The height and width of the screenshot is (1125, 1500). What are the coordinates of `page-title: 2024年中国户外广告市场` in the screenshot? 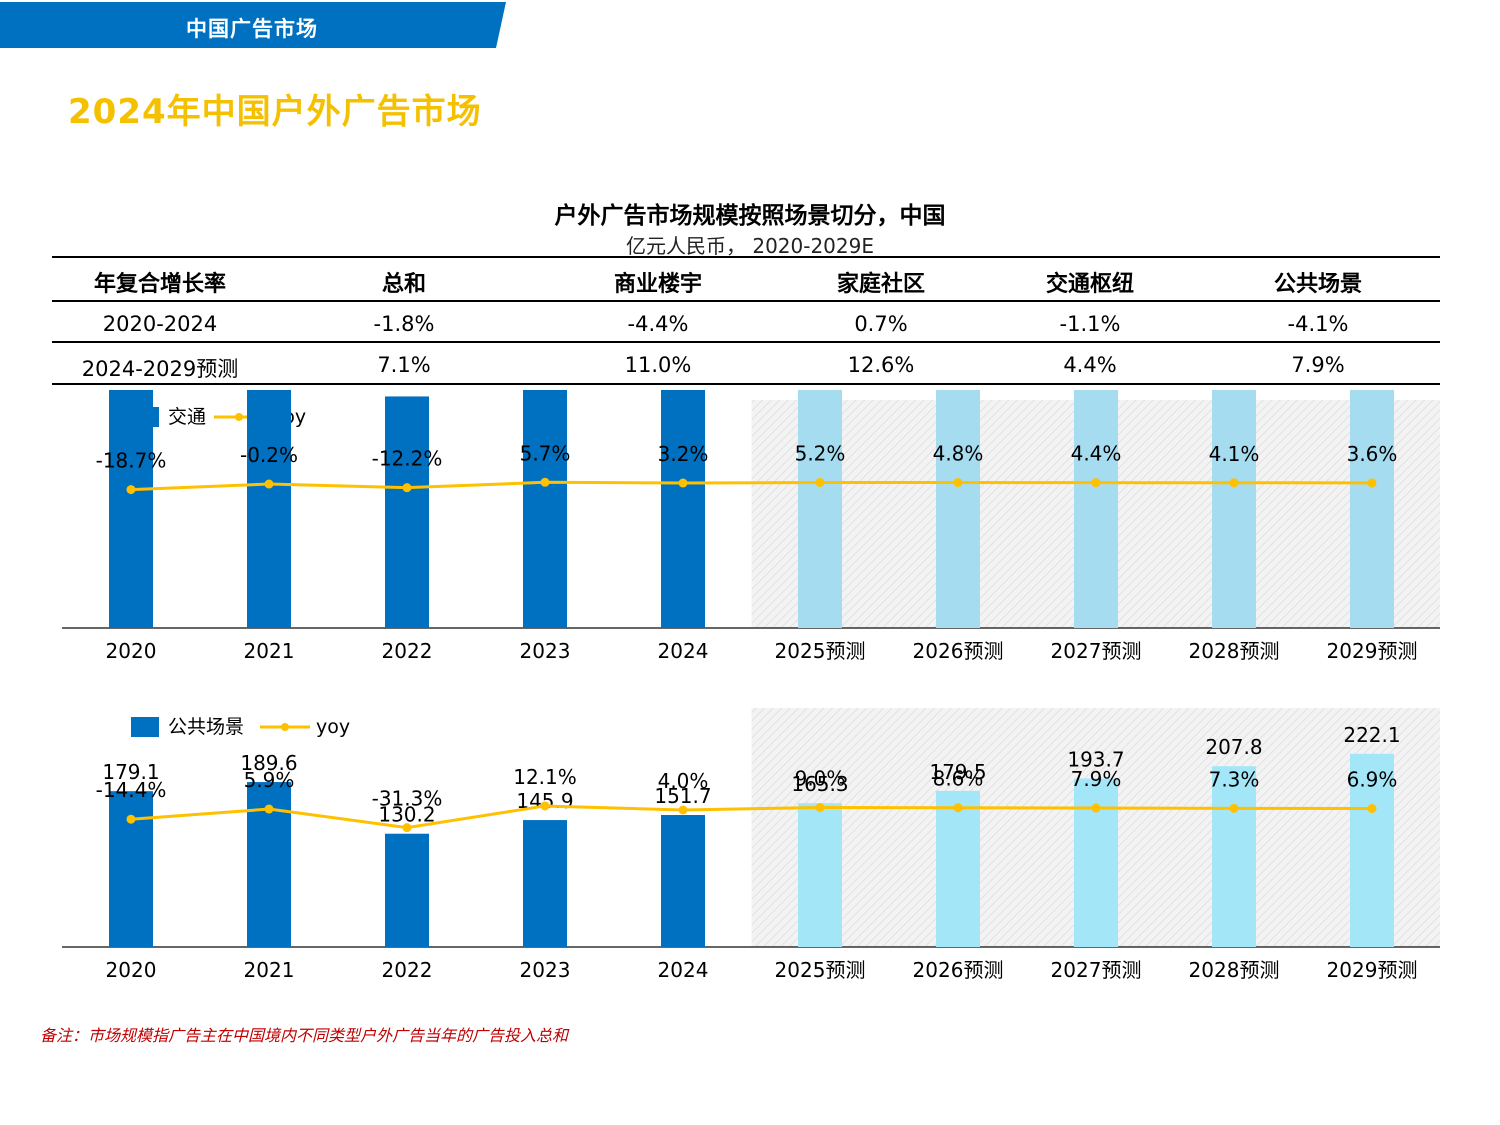 It's located at (275, 112).